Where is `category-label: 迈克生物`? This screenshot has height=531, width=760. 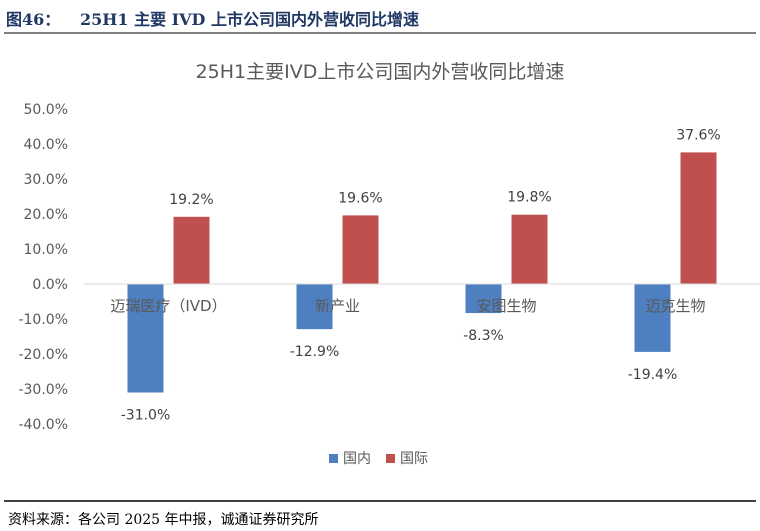
category-label: 迈克生物 is located at coordinates (675, 306).